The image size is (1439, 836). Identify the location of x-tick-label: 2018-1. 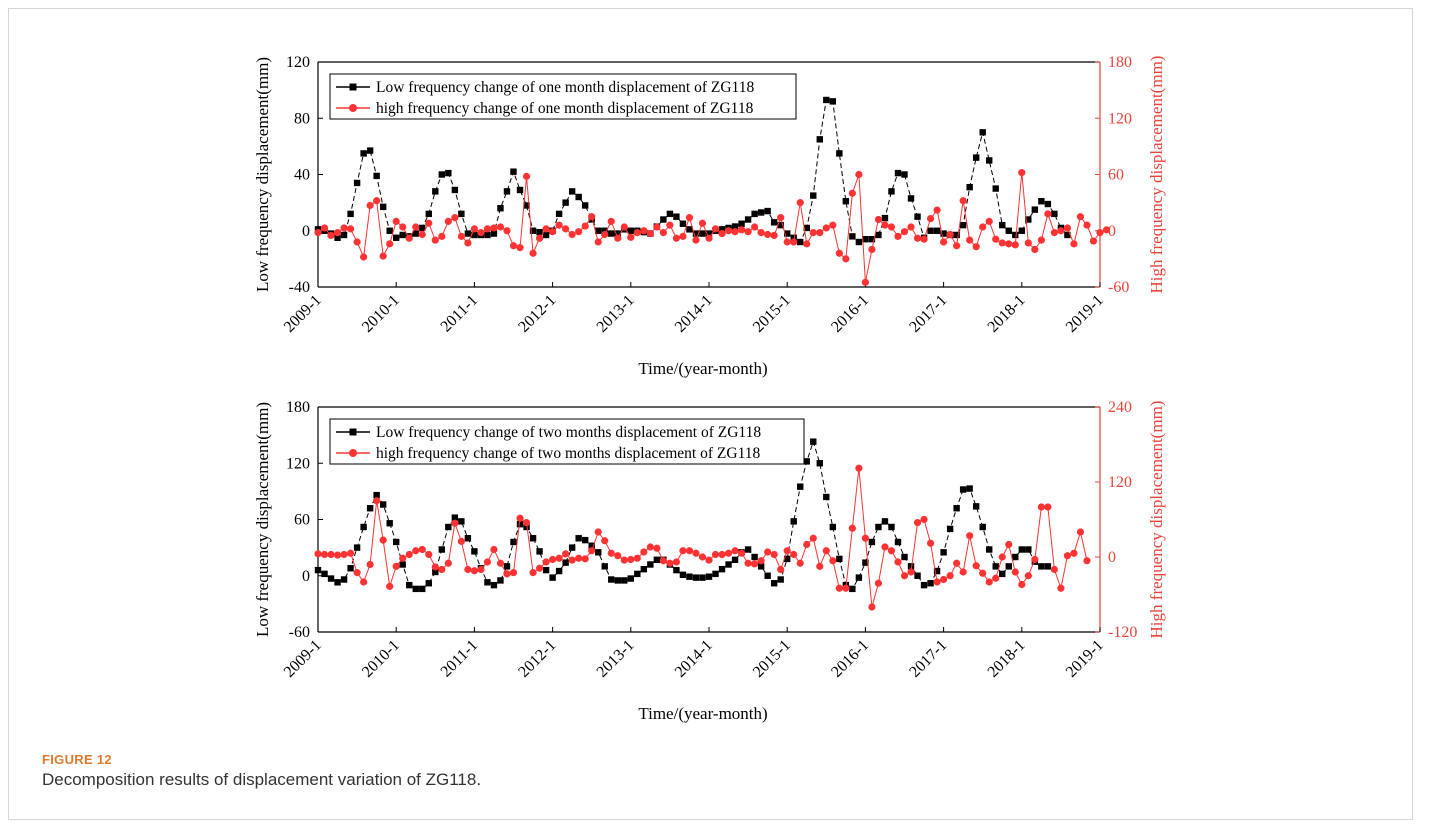
(1007, 314).